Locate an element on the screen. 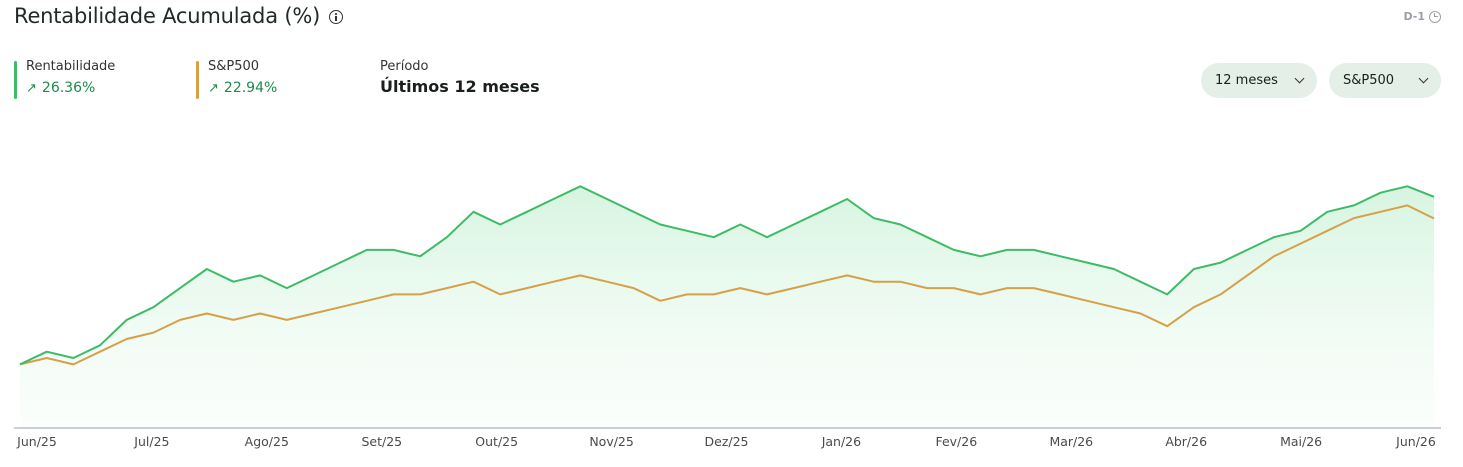  legend-sp500-value: 22.94% is located at coordinates (250, 88).